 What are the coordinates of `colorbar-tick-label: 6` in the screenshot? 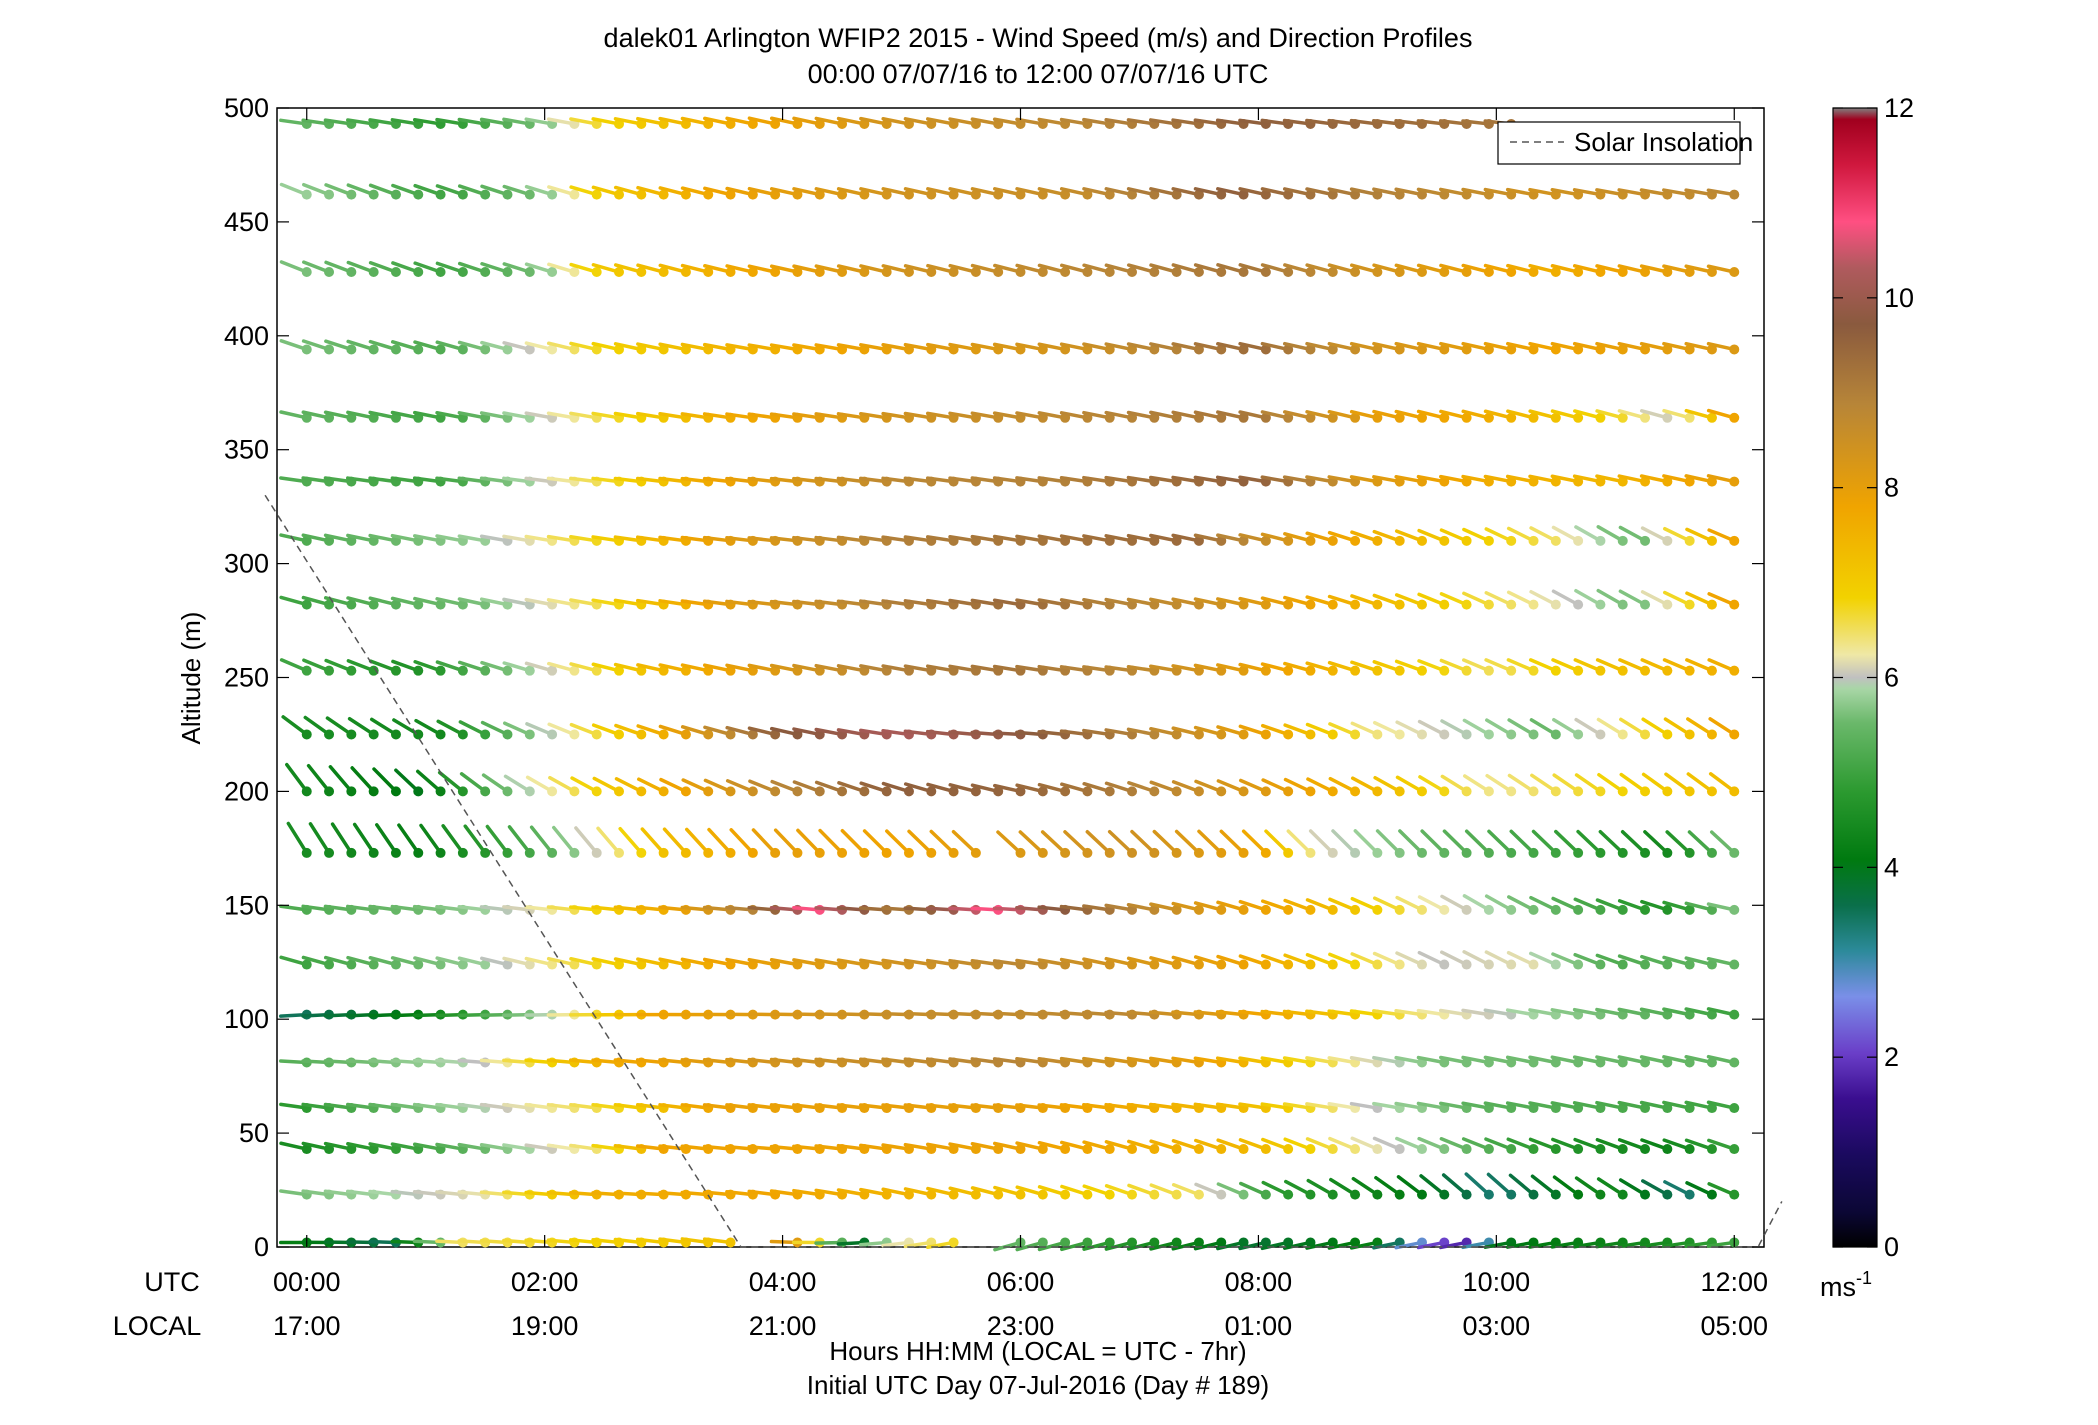 It's located at (1891, 678).